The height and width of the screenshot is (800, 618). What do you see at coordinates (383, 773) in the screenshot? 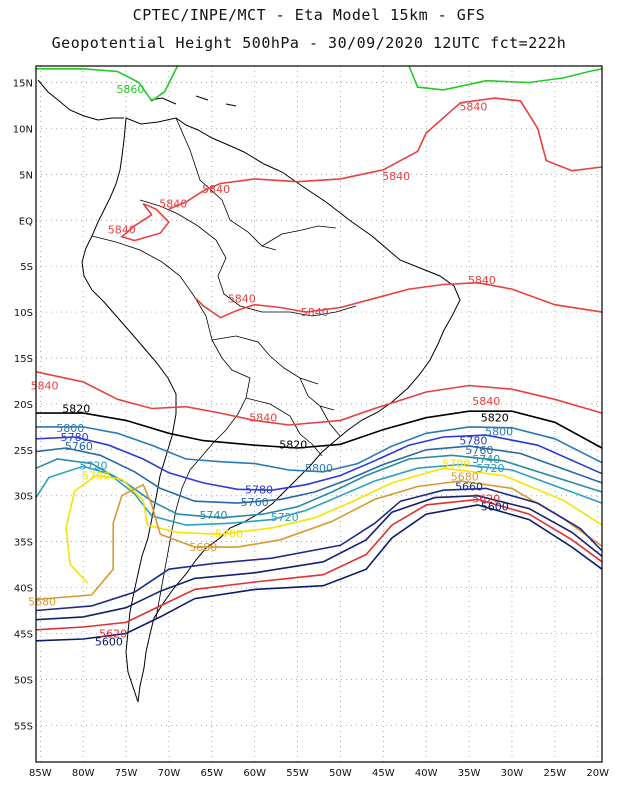
I see `lon-tick-label: 45W` at bounding box center [383, 773].